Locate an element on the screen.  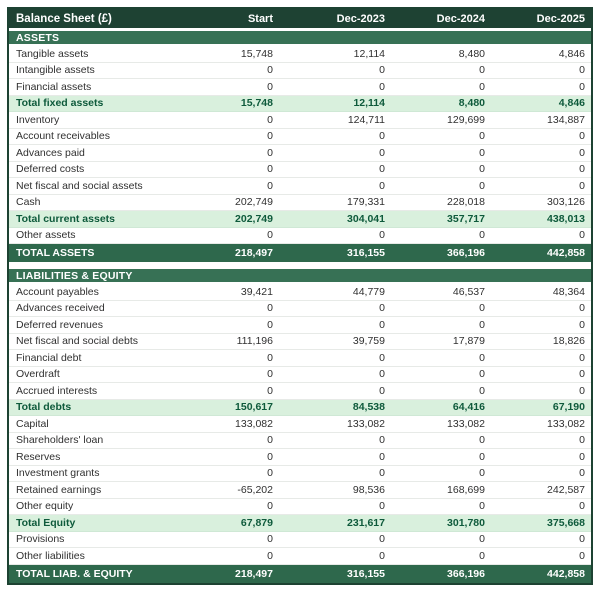
table-row: Accrued interests 0 0 0 0 is located at coordinates (300, 391).